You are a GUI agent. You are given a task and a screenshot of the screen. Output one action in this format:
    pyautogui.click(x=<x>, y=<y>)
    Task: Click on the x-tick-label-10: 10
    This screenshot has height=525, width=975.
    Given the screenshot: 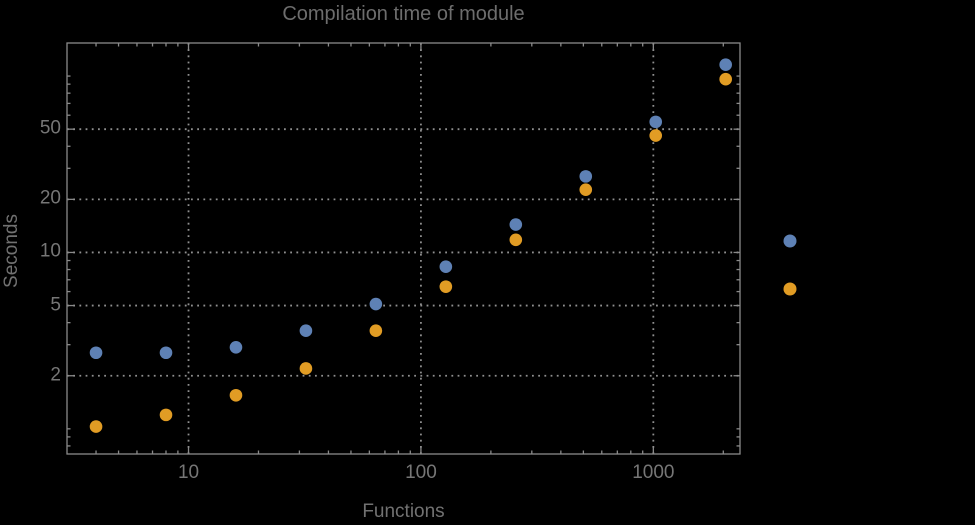 What is the action you would take?
    pyautogui.click(x=188, y=472)
    